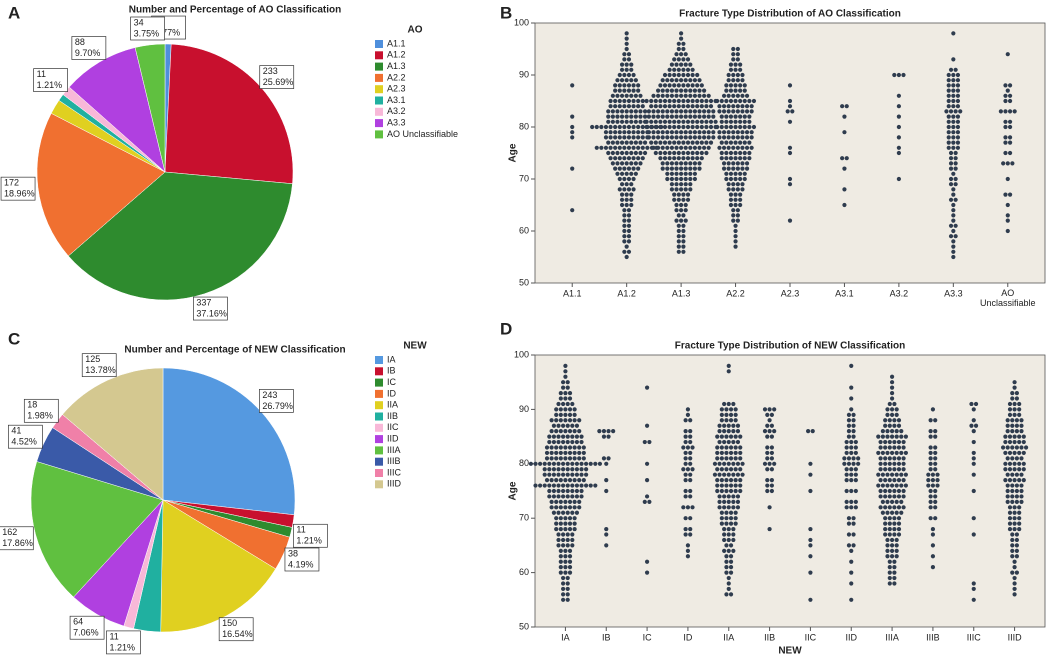 This screenshot has width=1053, height=655. What do you see at coordinates (391, 371) in the screenshot?
I see `legend-label: IB` at bounding box center [391, 371].